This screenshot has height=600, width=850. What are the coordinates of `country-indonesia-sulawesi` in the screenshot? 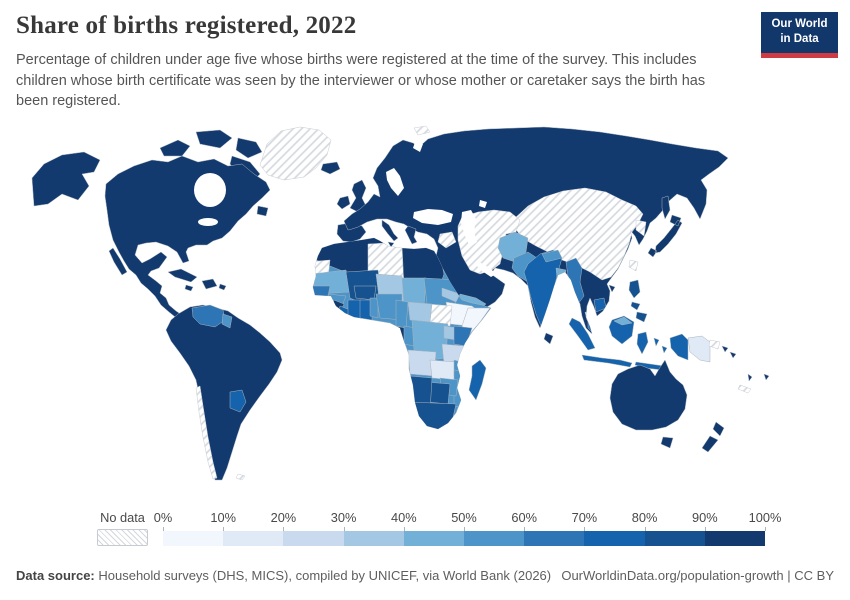 It's located at (642, 343).